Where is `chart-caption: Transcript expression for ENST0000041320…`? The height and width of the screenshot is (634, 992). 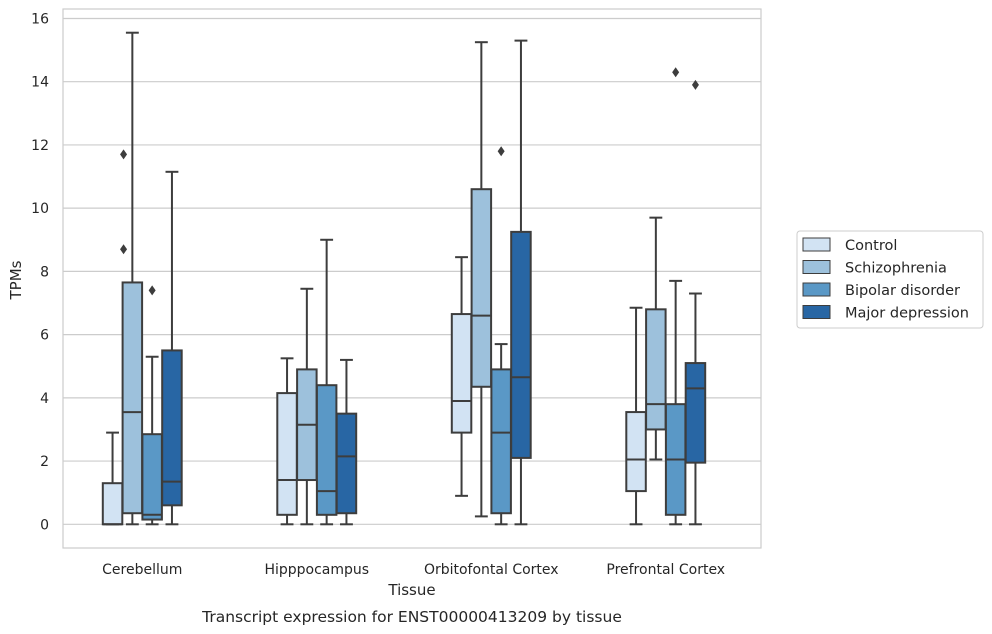 chart-caption: Transcript expression for ENST0000041320… is located at coordinates (411, 617).